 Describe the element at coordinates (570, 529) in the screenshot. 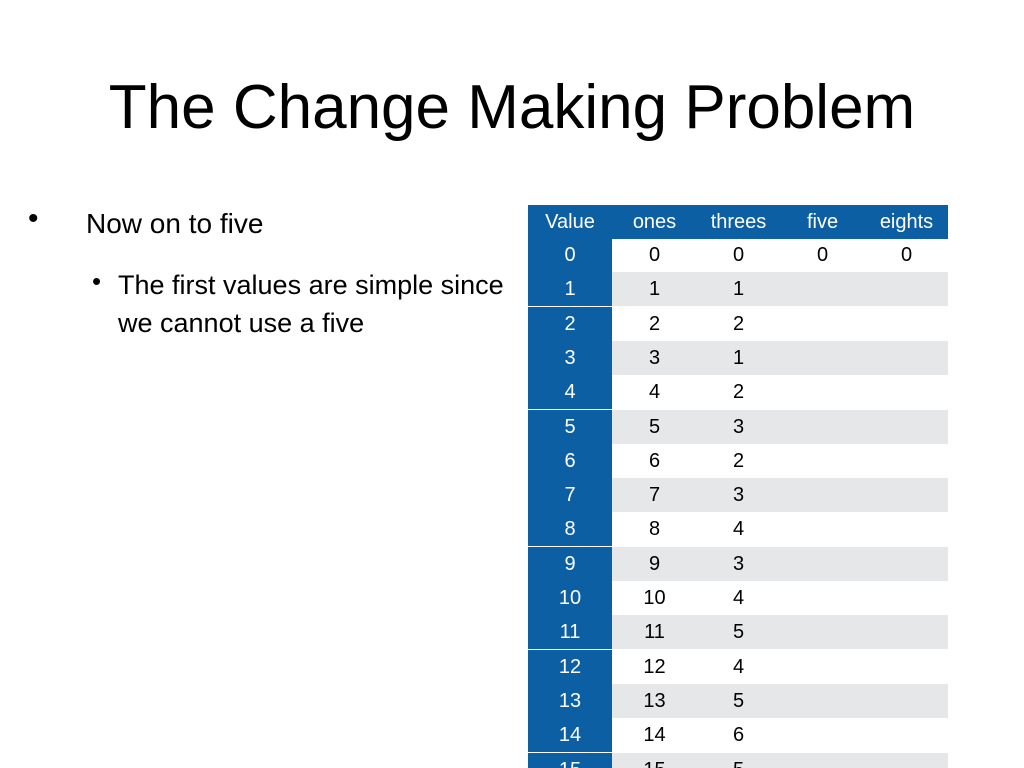

I see `value-cell: 8` at that location.